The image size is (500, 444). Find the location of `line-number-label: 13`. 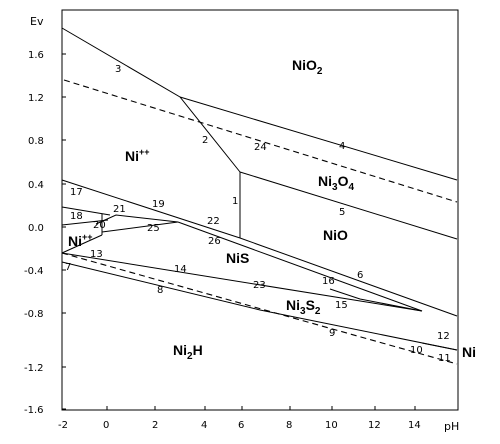

line-number-label: 13 is located at coordinates (96, 254).